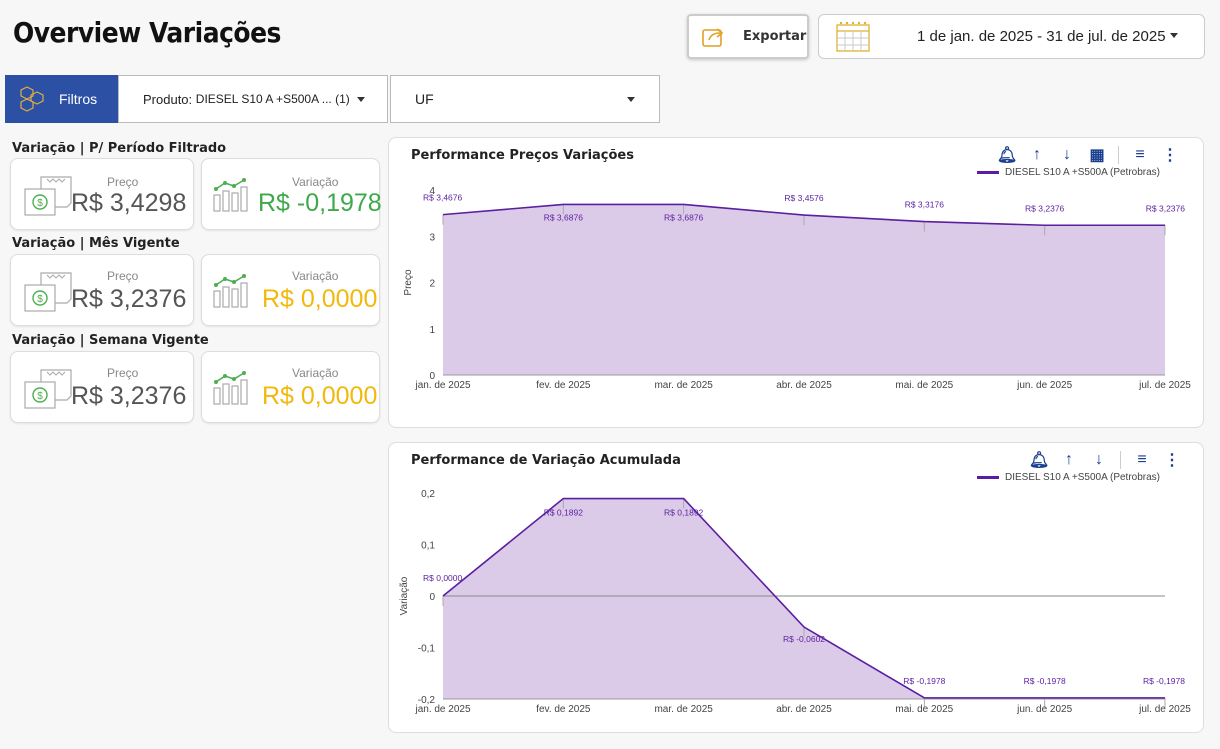 The width and height of the screenshot is (1220, 749). What do you see at coordinates (525, 99) in the screenshot?
I see `uf-dropdown: UF` at bounding box center [525, 99].